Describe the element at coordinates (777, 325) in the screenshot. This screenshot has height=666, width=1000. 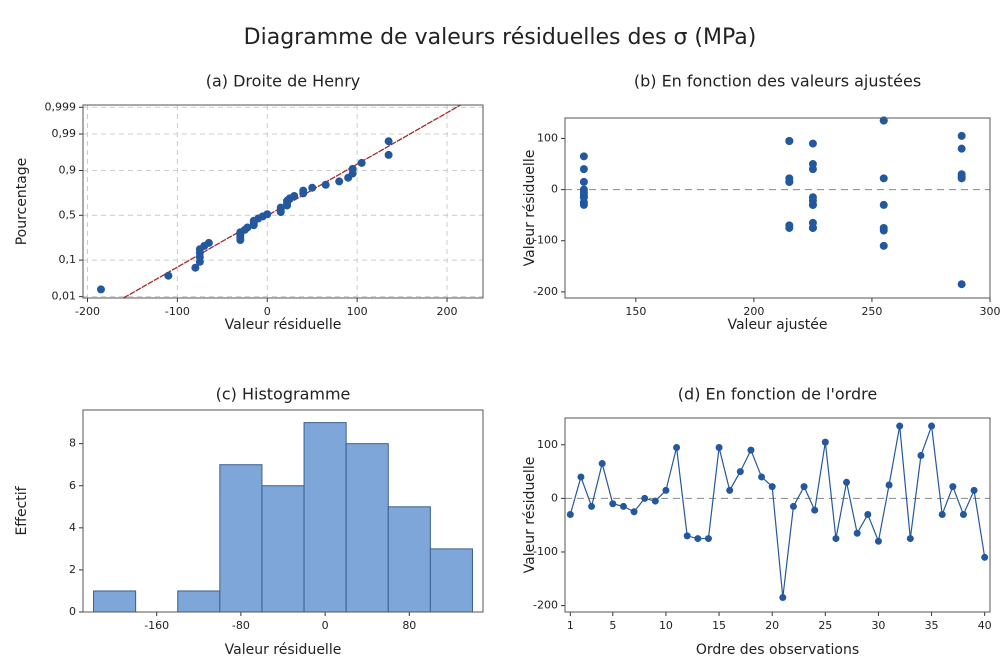
I see `x-axis-label: Valeur ajustée` at that location.